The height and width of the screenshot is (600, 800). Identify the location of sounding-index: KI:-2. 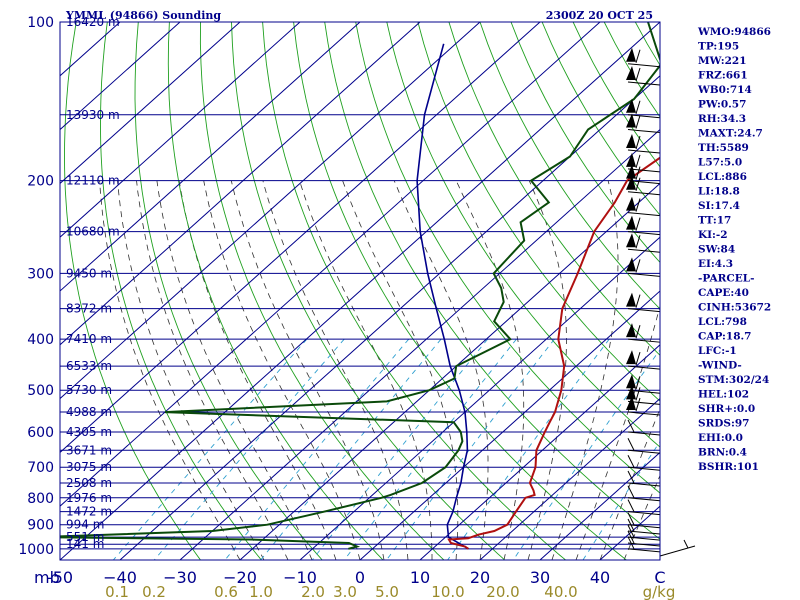
(713, 235).